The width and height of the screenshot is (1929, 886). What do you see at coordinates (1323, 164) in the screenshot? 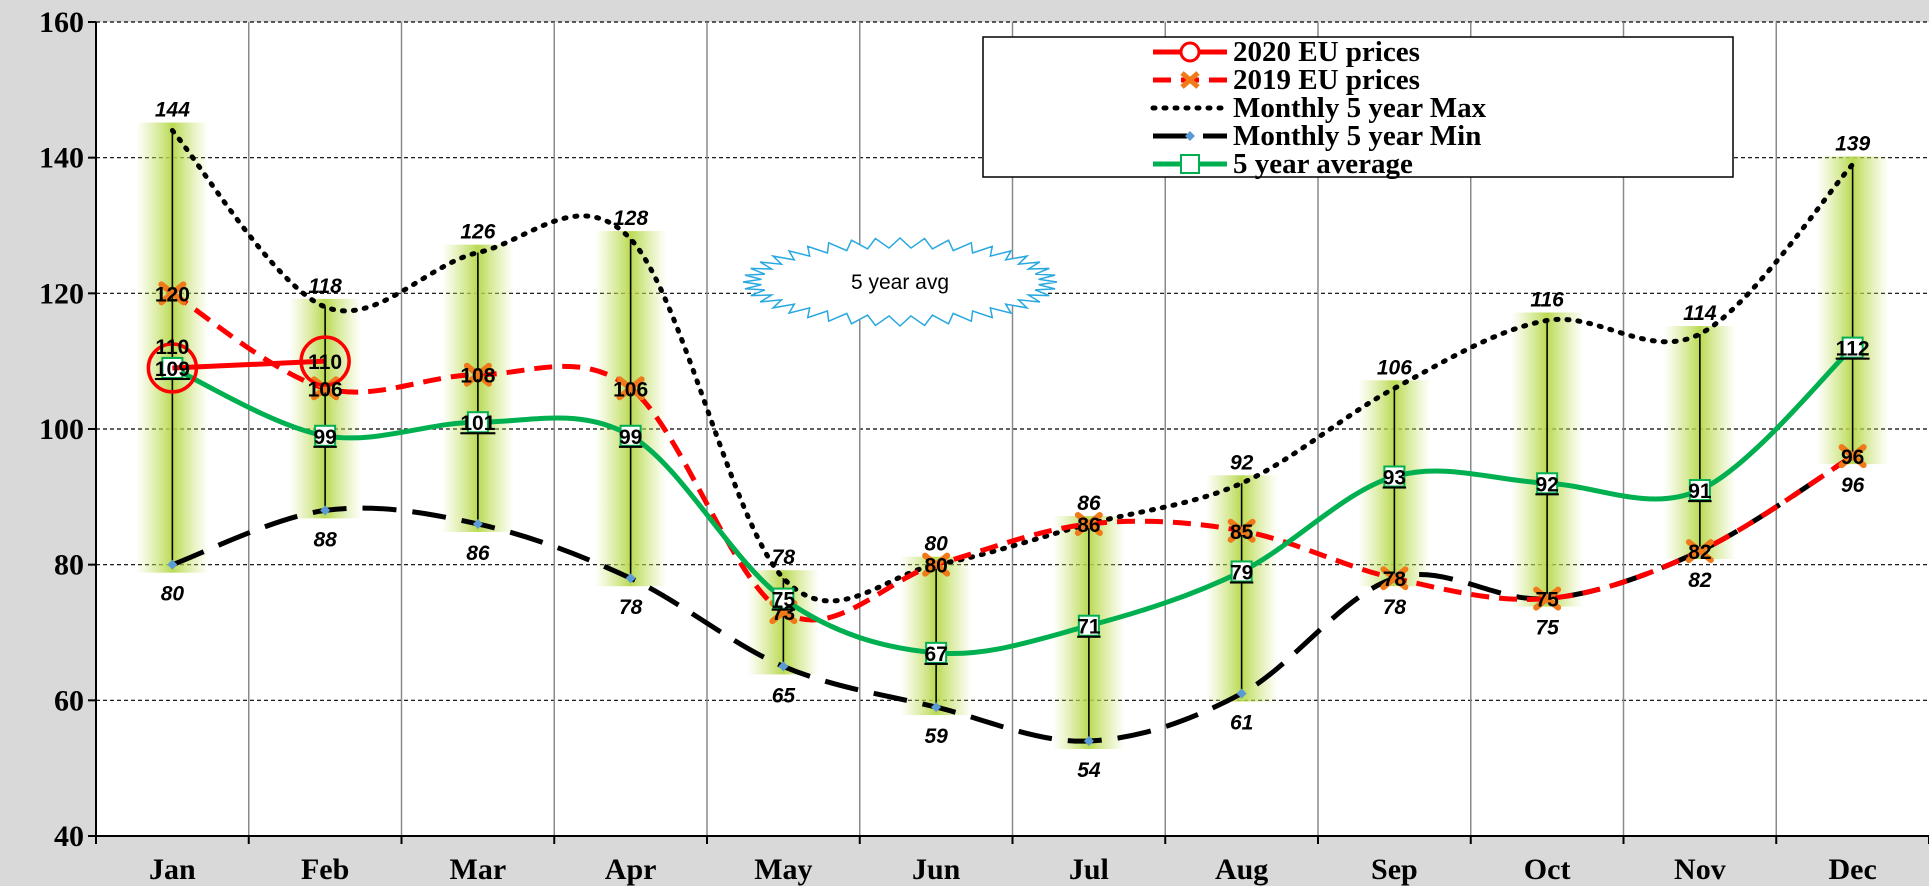
I see `legend-label: 5 year average` at bounding box center [1323, 164].